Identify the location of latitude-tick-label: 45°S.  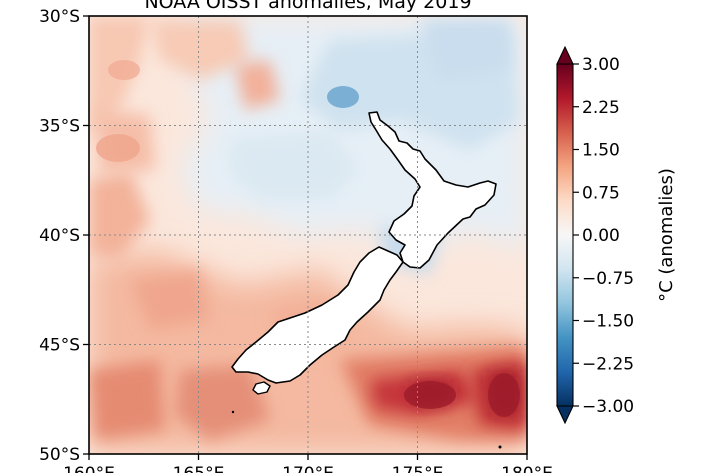
(59, 346).